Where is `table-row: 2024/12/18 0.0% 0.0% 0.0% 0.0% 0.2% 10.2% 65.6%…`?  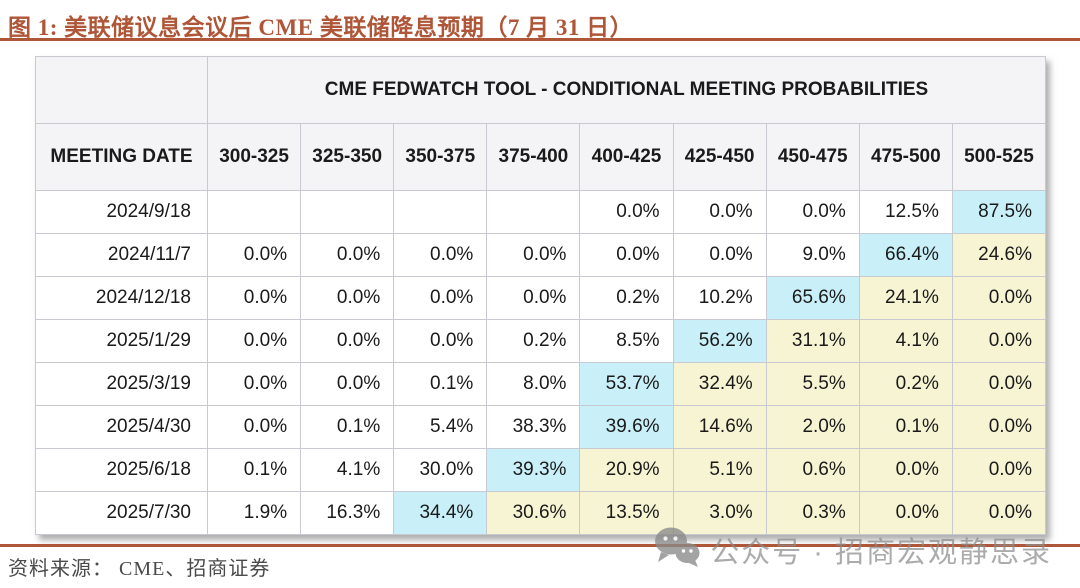
table-row: 2024/12/18 0.0% 0.0% 0.0% 0.0% 0.2% 10.2% 65.6%… is located at coordinates (541, 298).